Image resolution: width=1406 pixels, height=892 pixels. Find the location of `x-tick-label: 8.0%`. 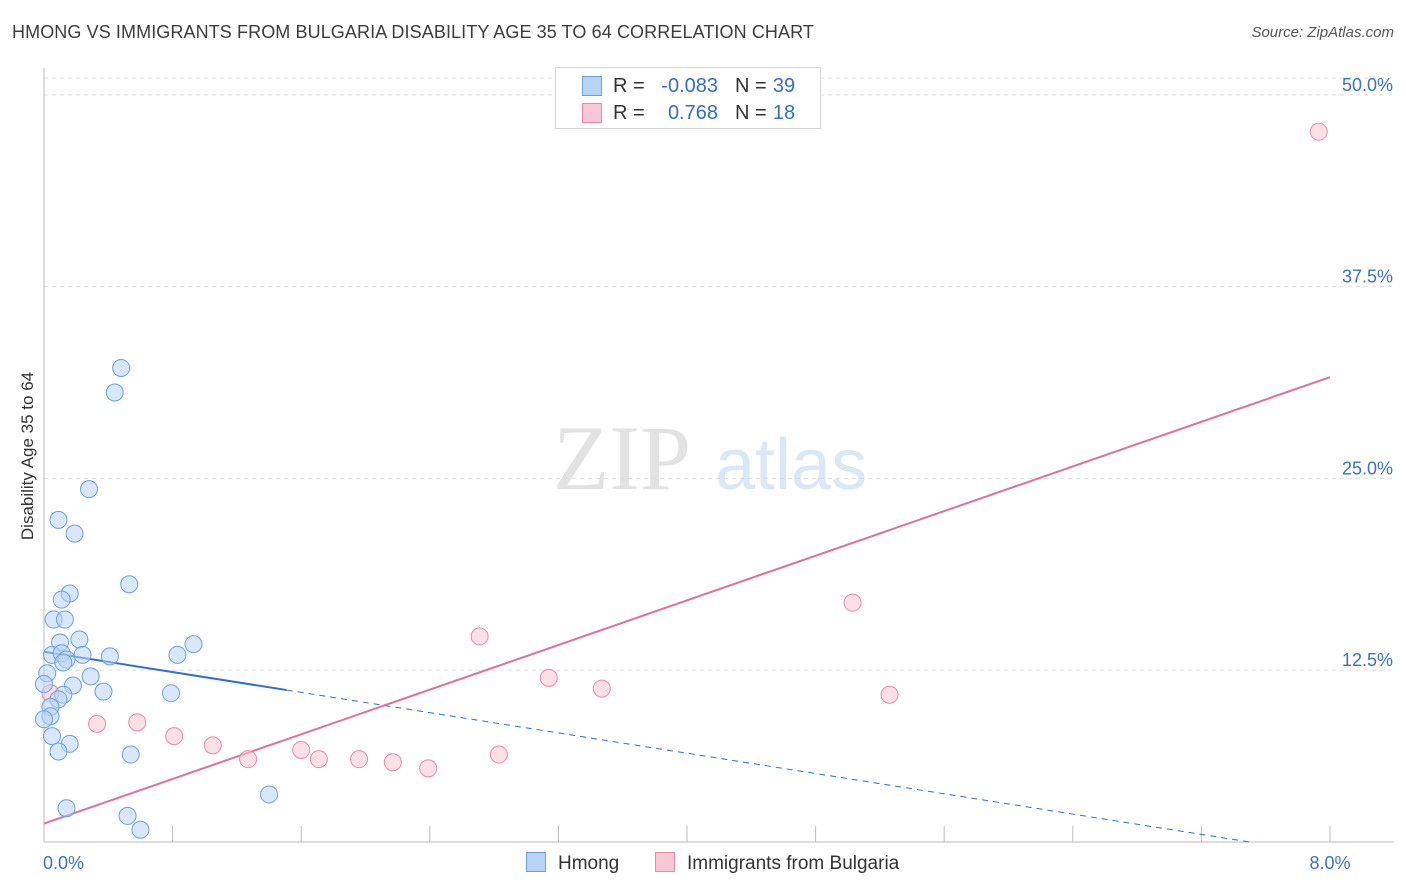

x-tick-label: 8.0% is located at coordinates (1329, 863).